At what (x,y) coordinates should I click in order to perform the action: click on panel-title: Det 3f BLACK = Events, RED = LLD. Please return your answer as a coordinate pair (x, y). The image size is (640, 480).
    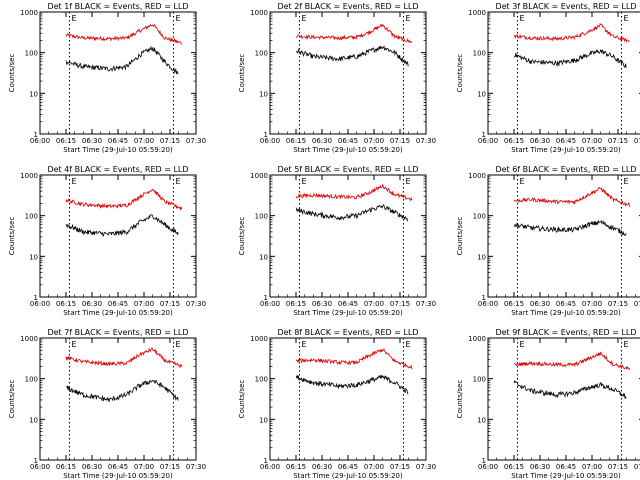
    Looking at the image, I should click on (565, 6).